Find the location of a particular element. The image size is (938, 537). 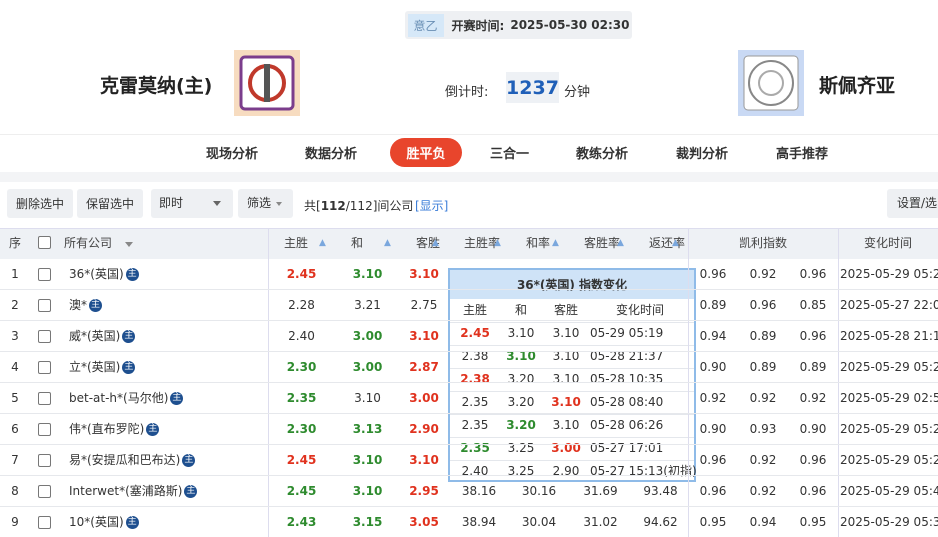

count-suffix: /112]间公司 is located at coordinates (379, 206).